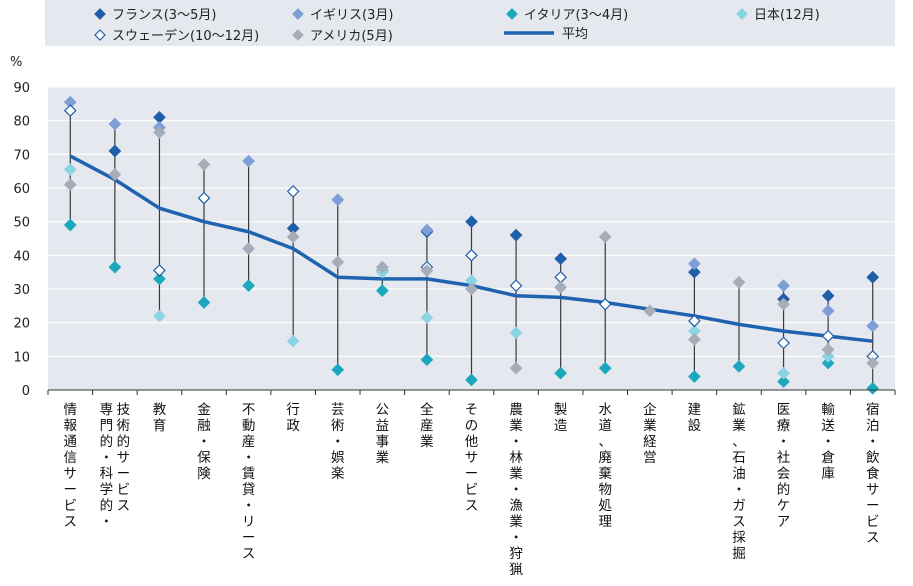  What do you see at coordinates (351, 15) in the screenshot?
I see `legend-label: イギリス(3月)` at bounding box center [351, 15].